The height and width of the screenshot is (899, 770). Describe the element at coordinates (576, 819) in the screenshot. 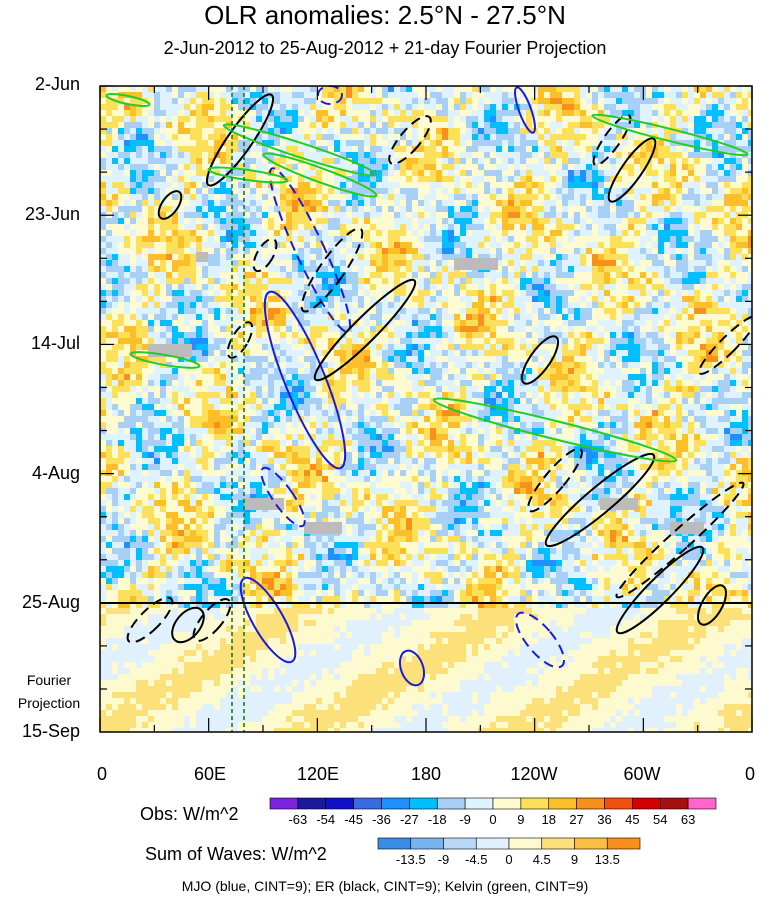

I see `obs-colorbar-tick-label: 27` at that location.